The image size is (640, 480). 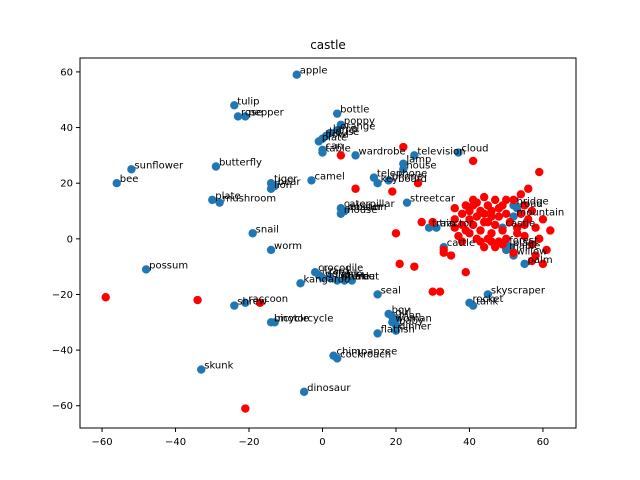 I want to click on y-tick-label: −60, so click(x=62, y=406).